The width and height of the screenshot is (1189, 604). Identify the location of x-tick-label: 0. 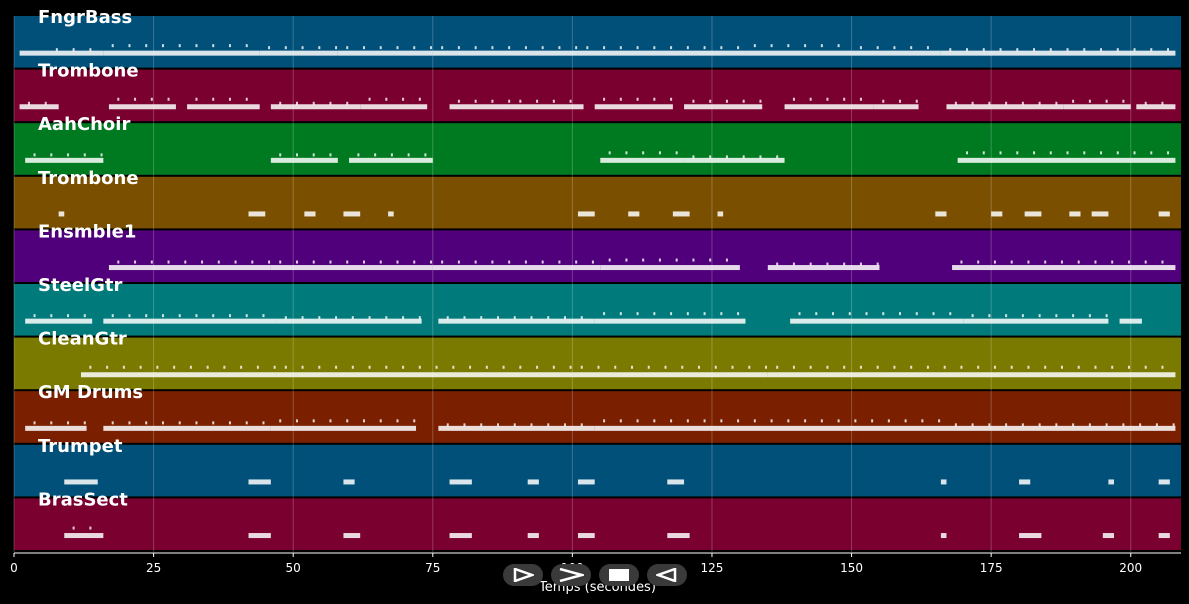
(14, 568).